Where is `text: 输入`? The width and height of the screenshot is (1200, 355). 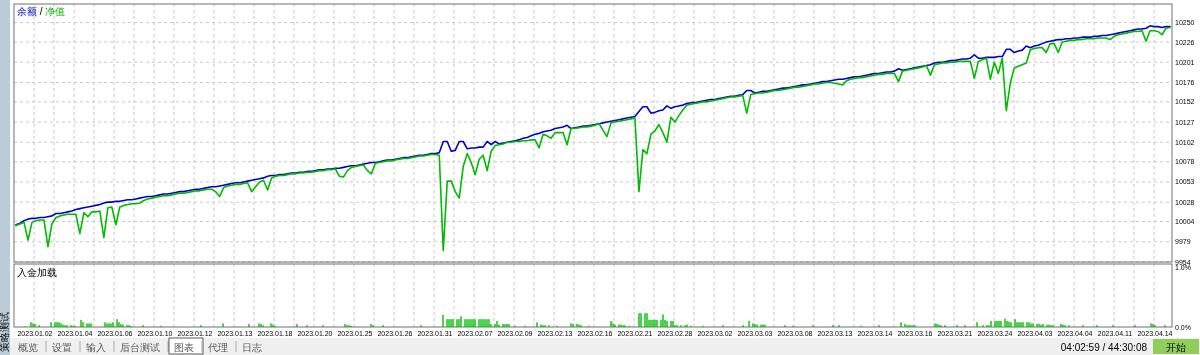
text: 输入 is located at coordinates (96, 347).